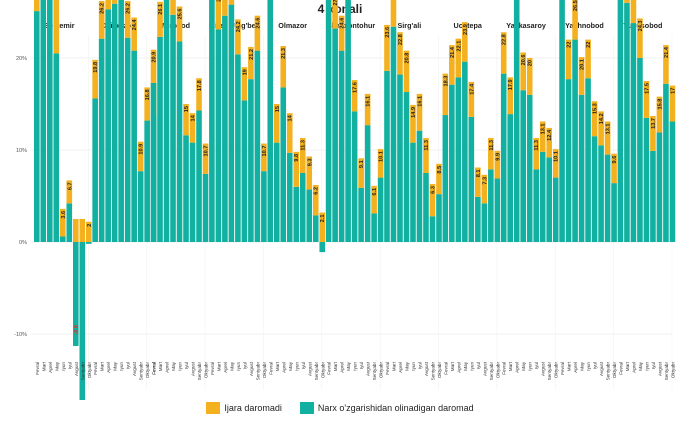 Image resolution: width=680 pixels, height=425 pixels. Describe the element at coordinates (310, 162) in the screenshot. I see `data-label: 9.3` at that location.